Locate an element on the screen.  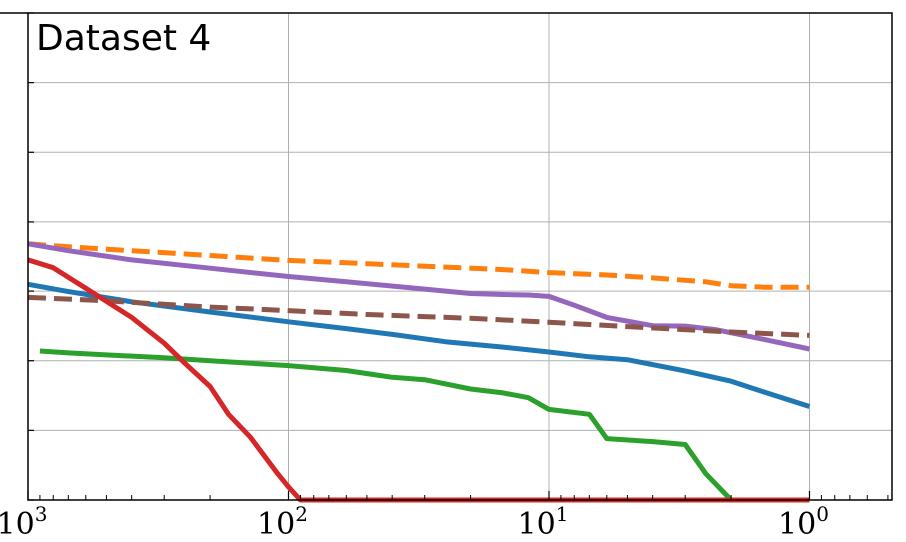
x-tick-label: 10³ is located at coordinates (23, 522).